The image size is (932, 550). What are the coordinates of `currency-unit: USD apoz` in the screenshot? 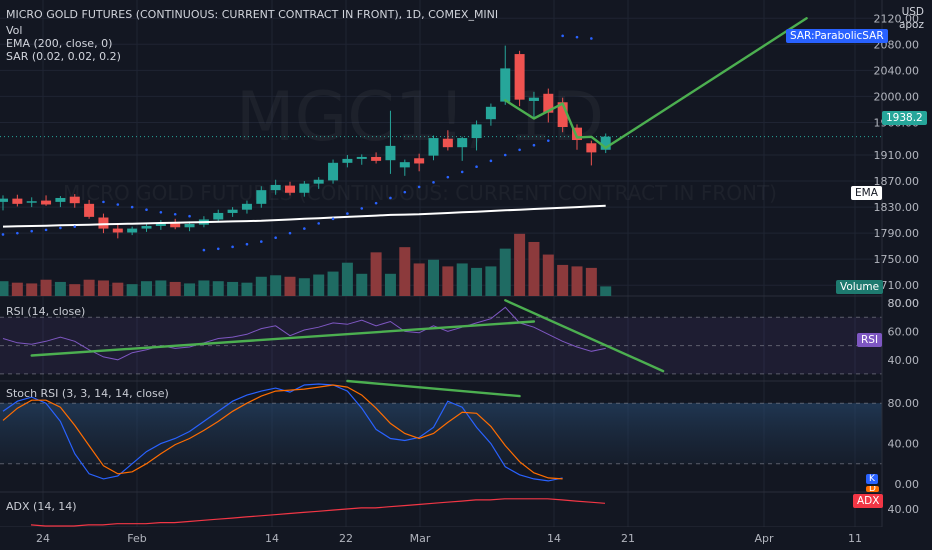 It's located at (911, 19).